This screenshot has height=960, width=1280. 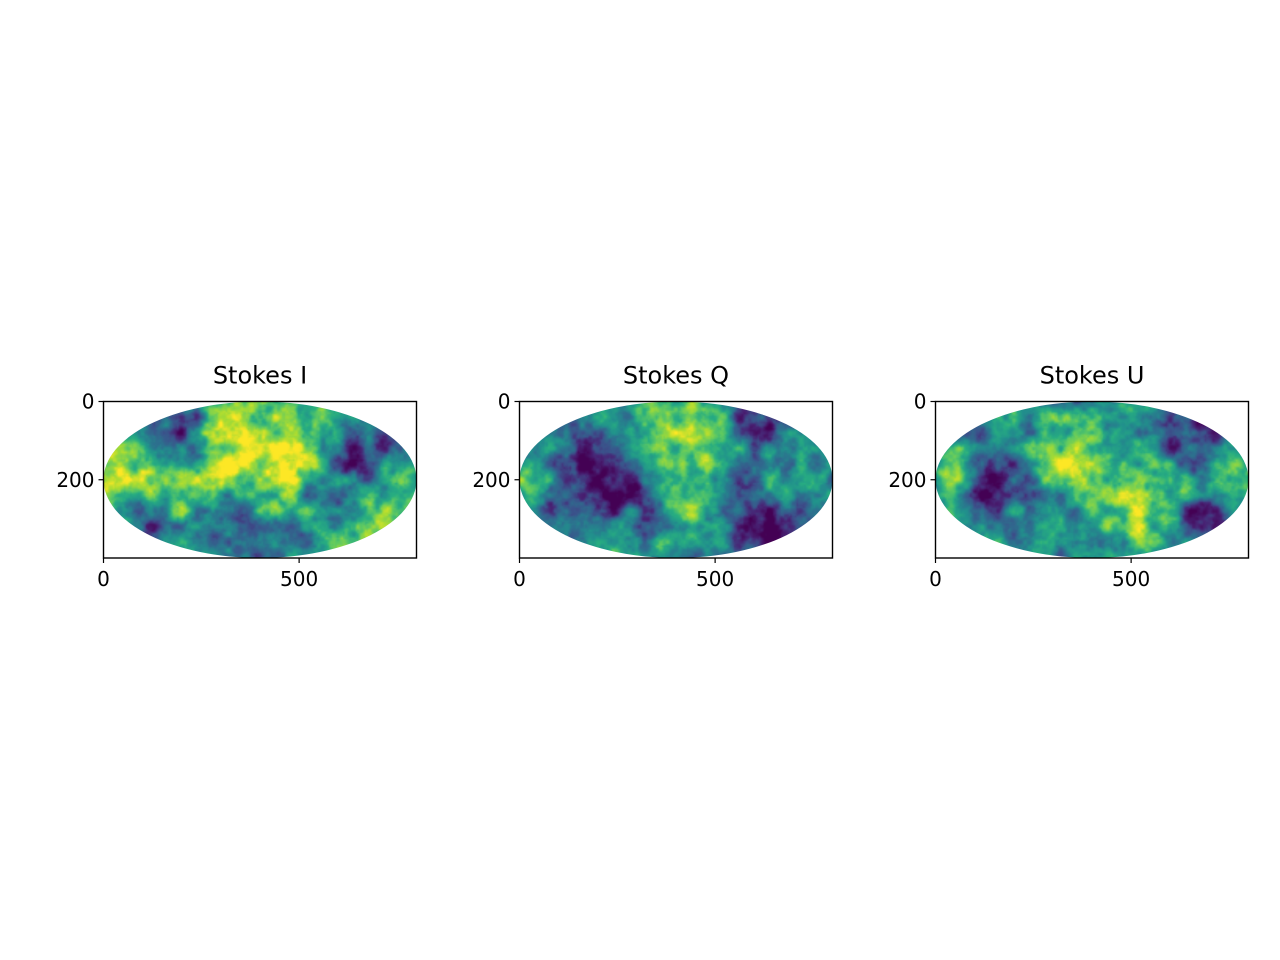 What do you see at coordinates (676, 376) in the screenshot?
I see `panel-title: Stokes Q` at bounding box center [676, 376].